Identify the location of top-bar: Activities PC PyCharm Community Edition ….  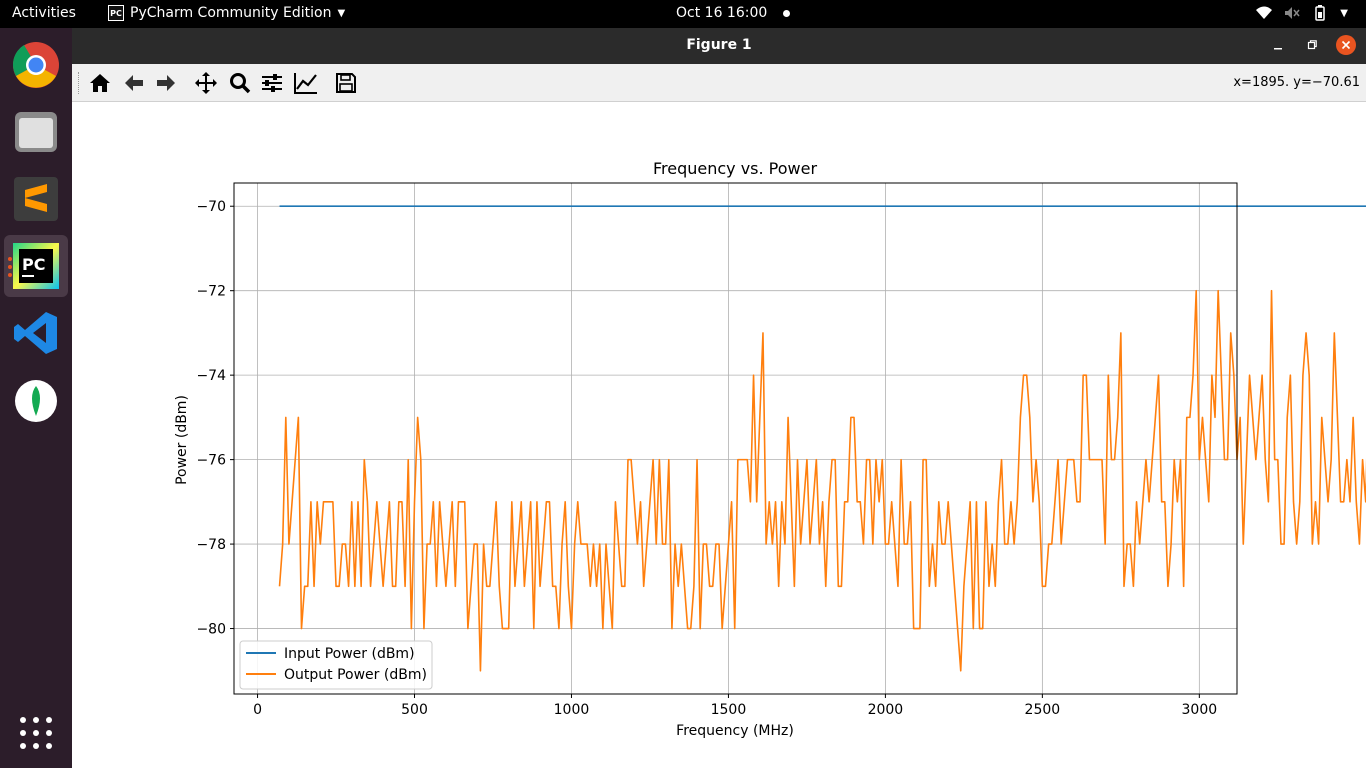
(683, 14).